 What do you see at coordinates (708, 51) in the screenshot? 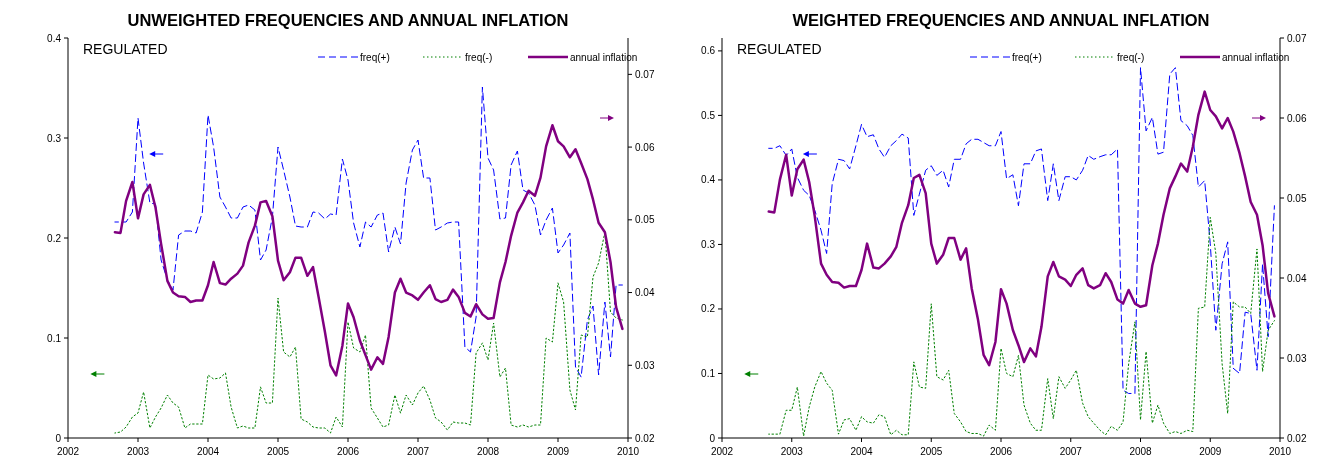
I see `y-tick-label: 0.6` at bounding box center [708, 51].